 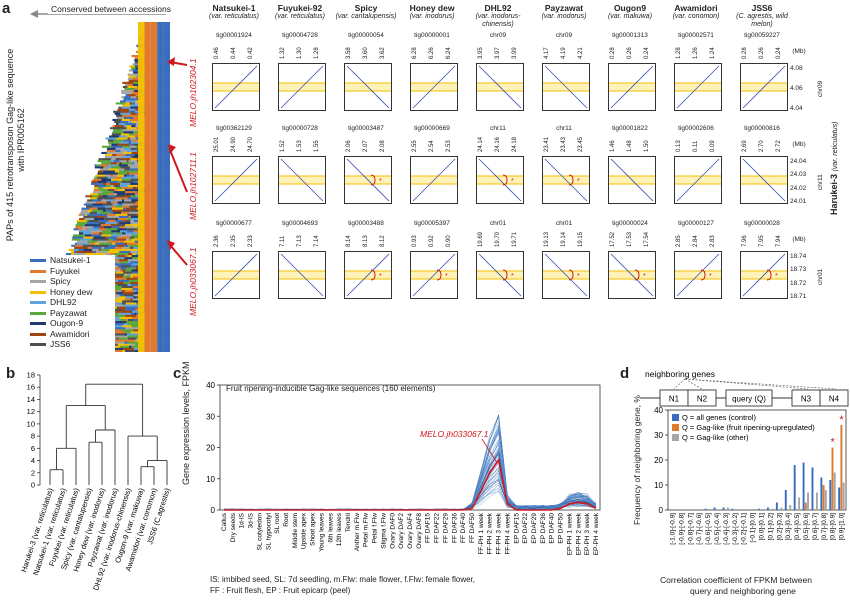 I want to click on bar-x-category: [0.6]-[0.7], so click(x=815, y=527).